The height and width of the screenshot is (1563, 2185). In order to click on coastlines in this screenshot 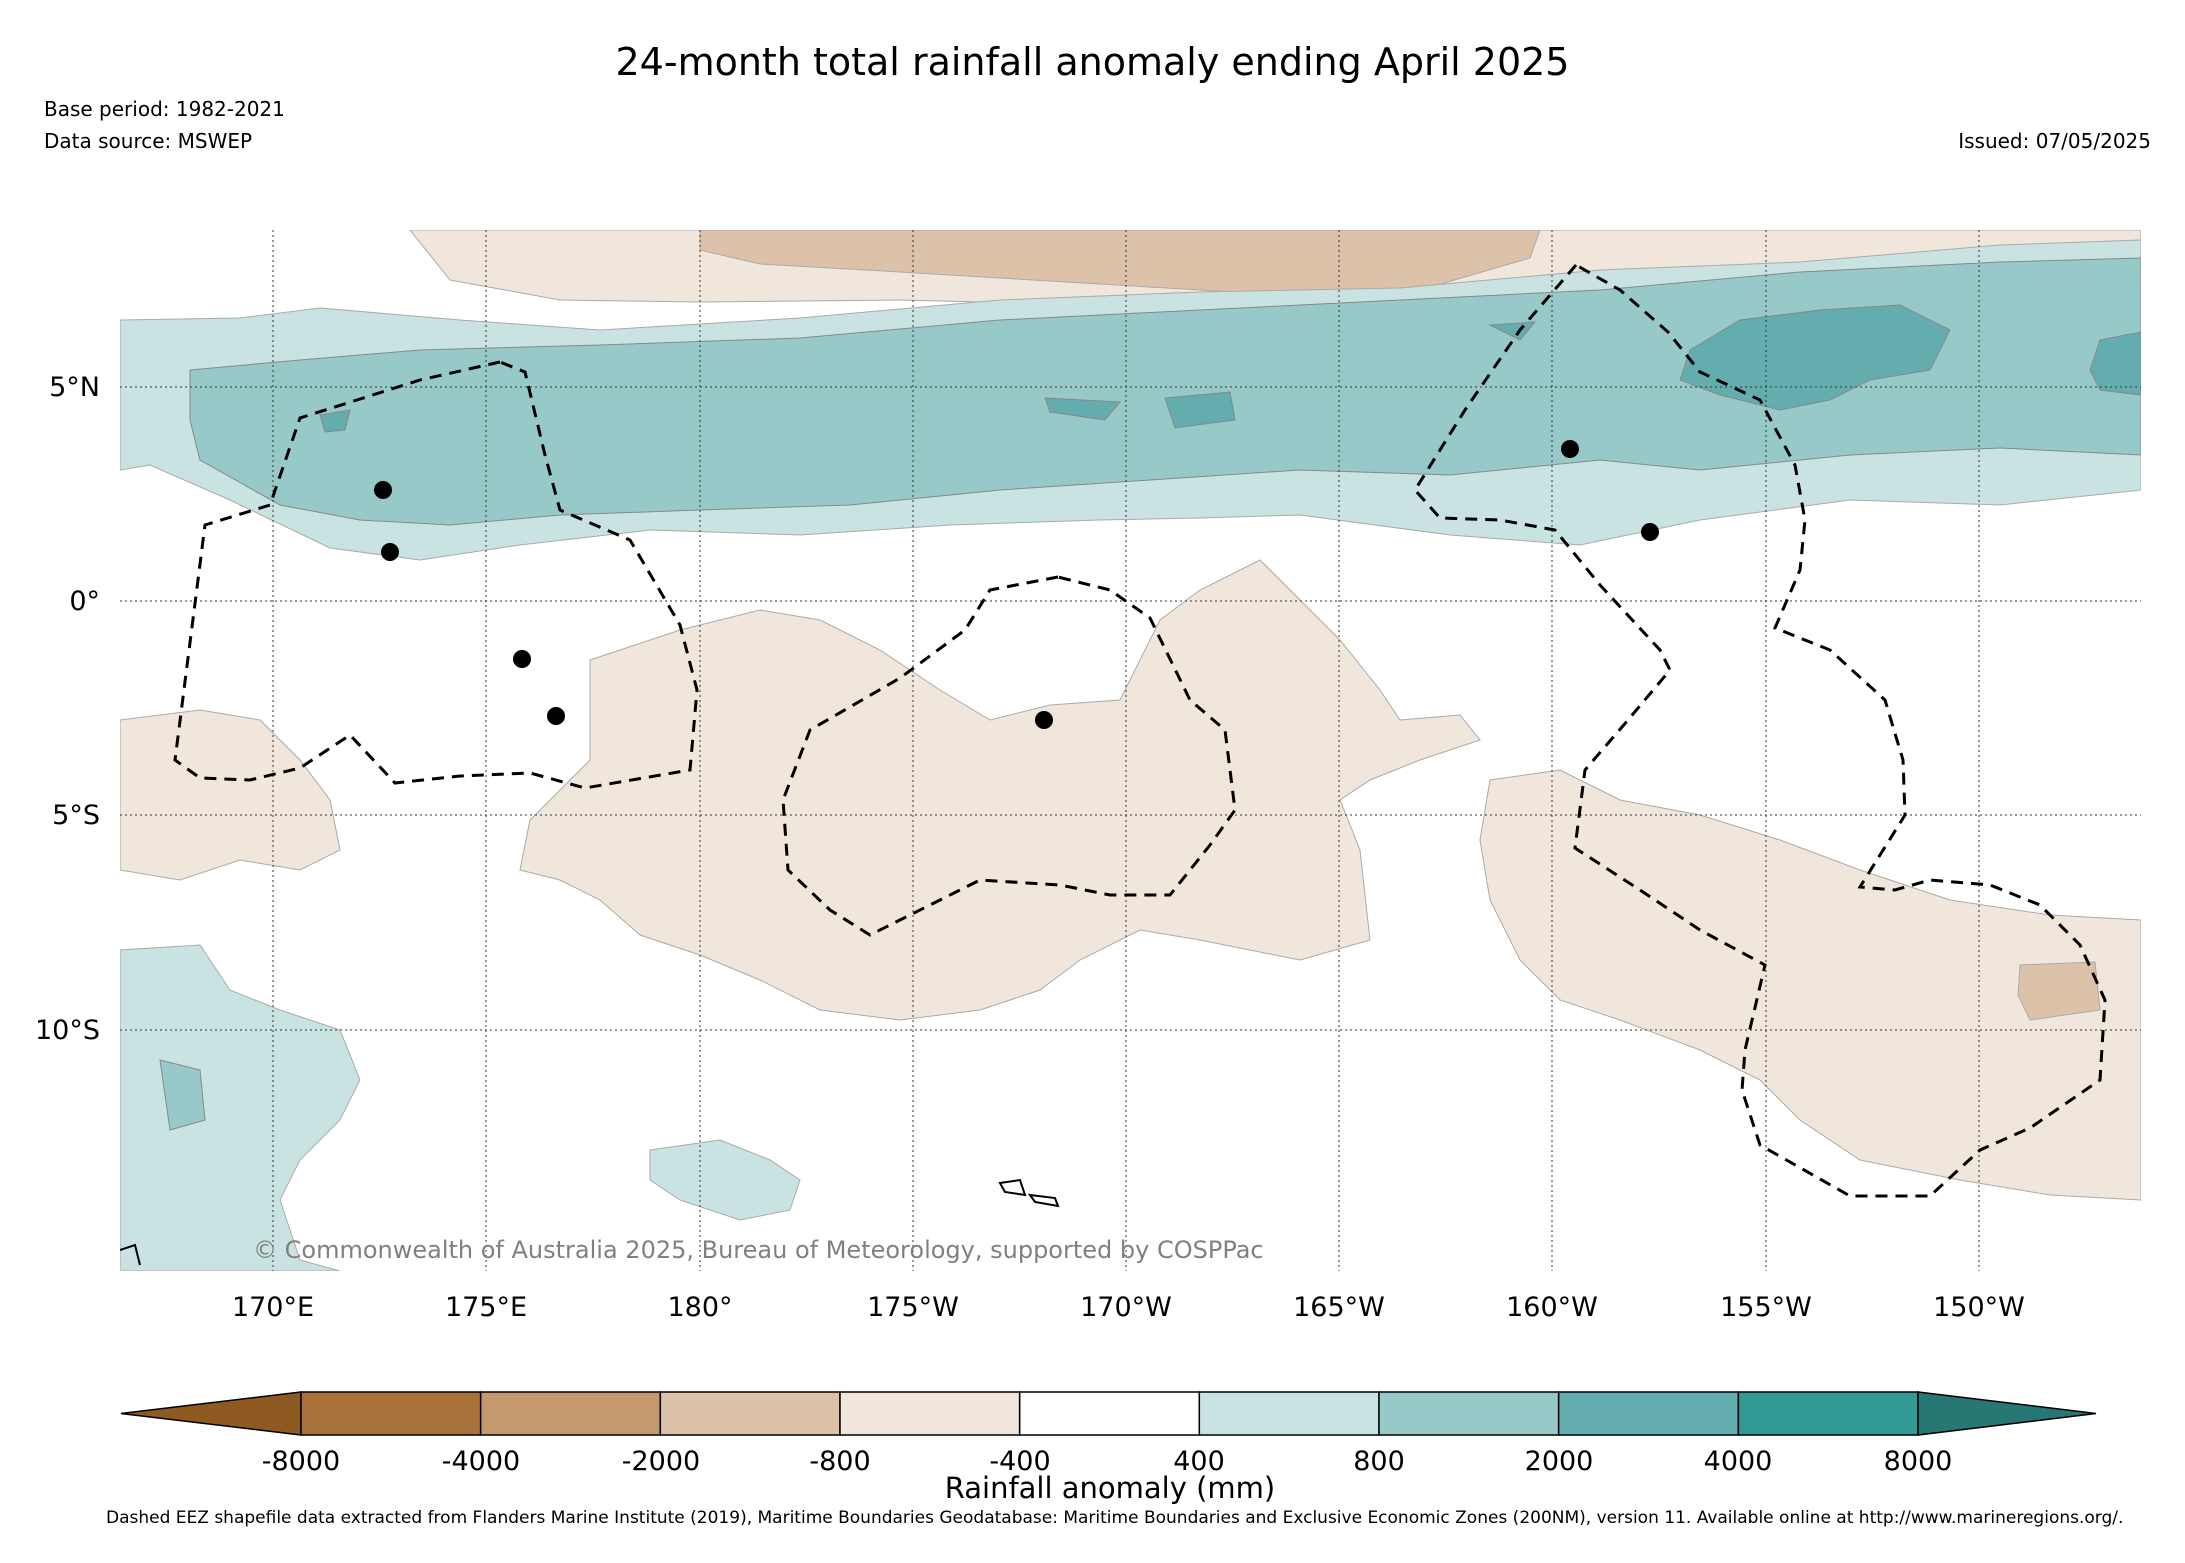, I will do `click(590, 1222)`.